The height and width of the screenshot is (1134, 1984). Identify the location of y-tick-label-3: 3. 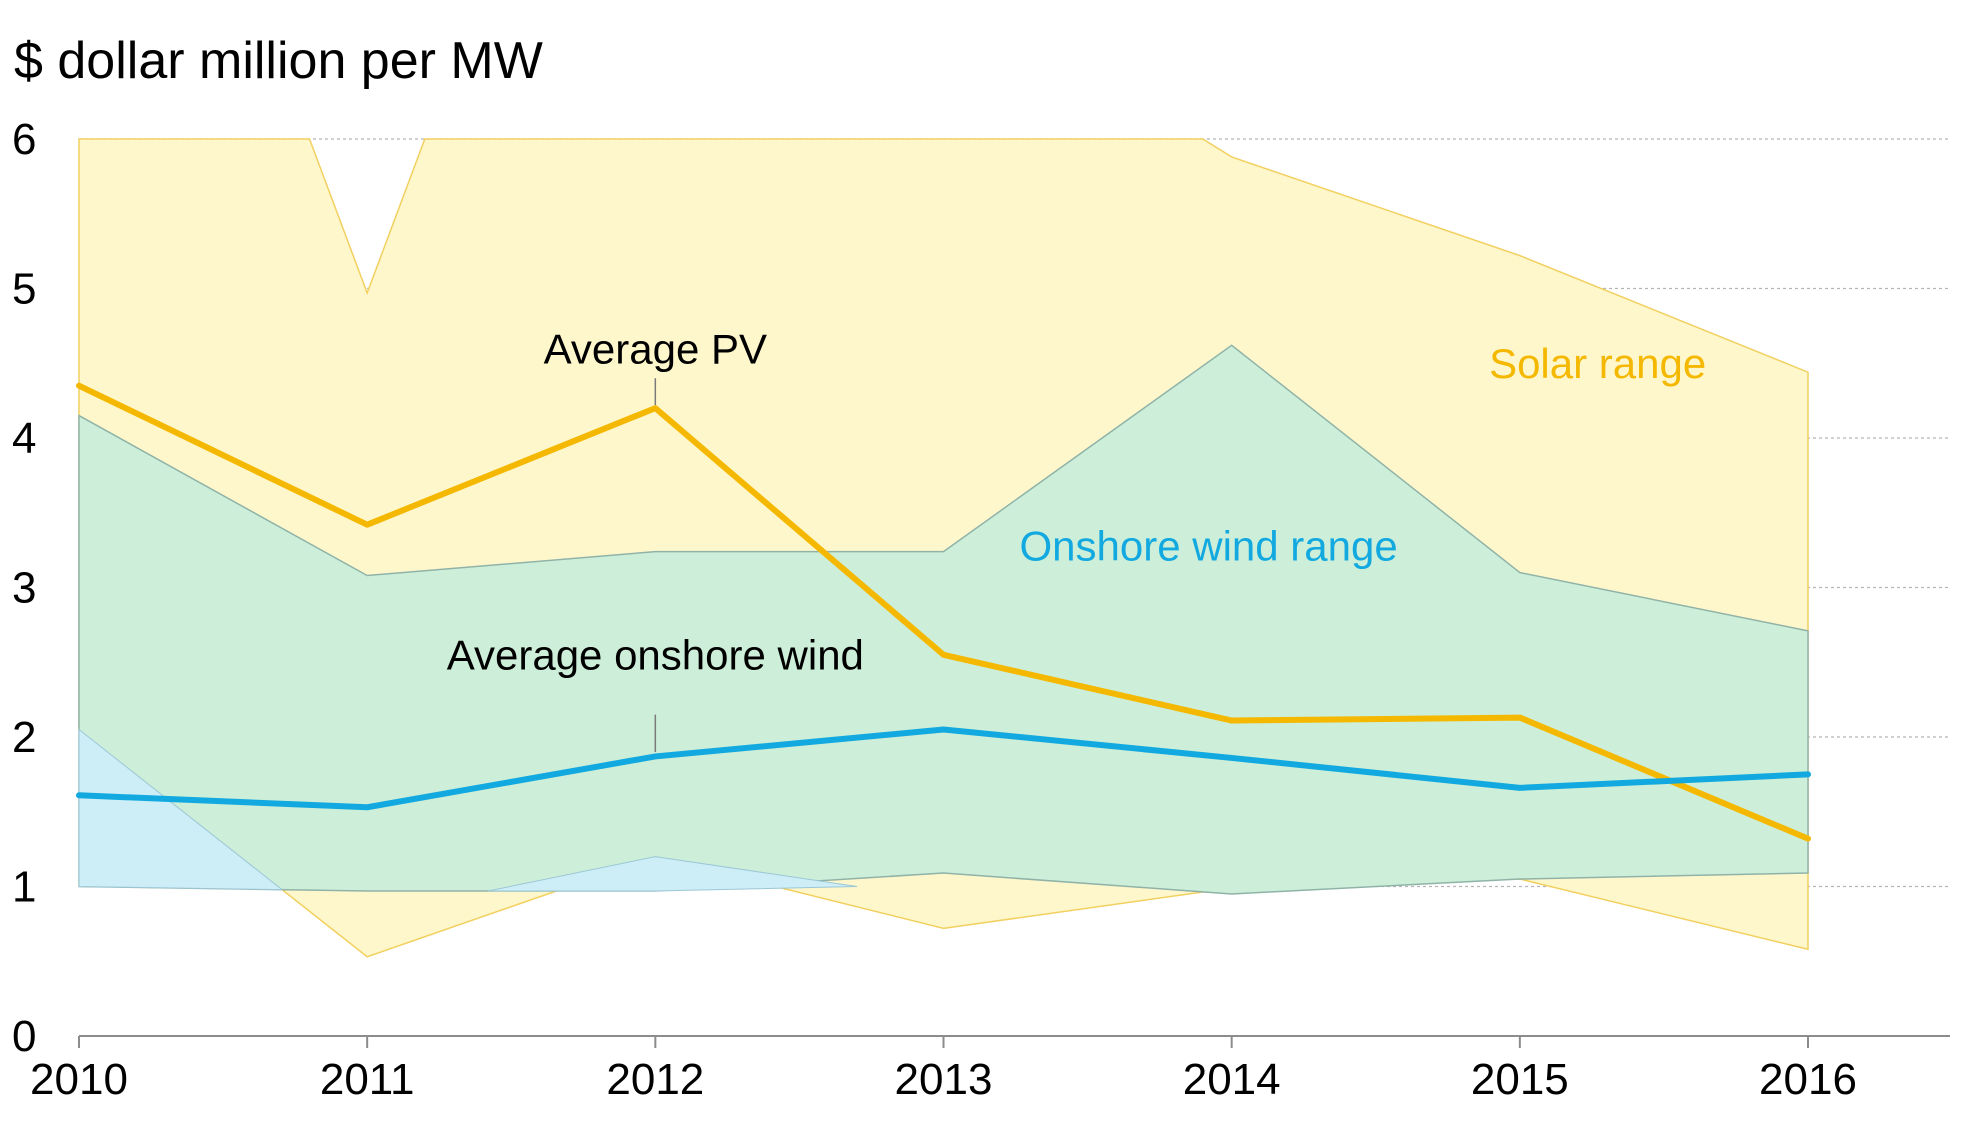
(24, 588).